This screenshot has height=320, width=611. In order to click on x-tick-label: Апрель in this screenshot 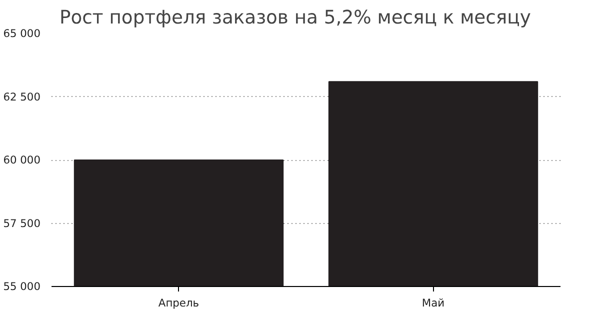, I will do `click(179, 303)`.